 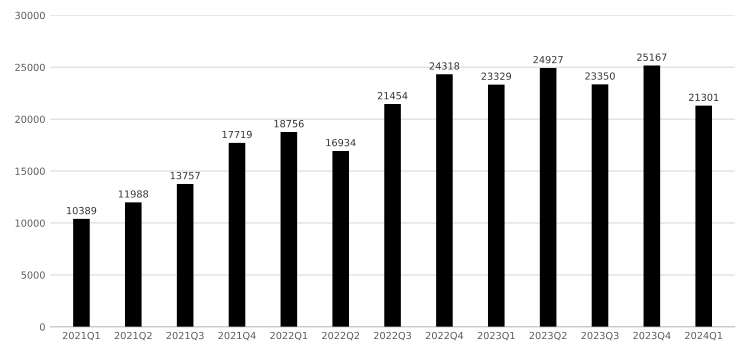 I want to click on x-tick-label: 2022Q4, so click(x=445, y=336).